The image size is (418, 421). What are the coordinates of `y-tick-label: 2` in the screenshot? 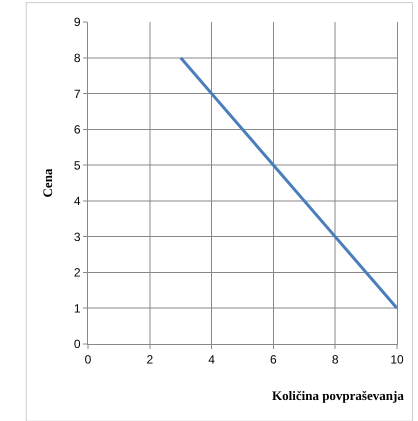 It's located at (77, 273).